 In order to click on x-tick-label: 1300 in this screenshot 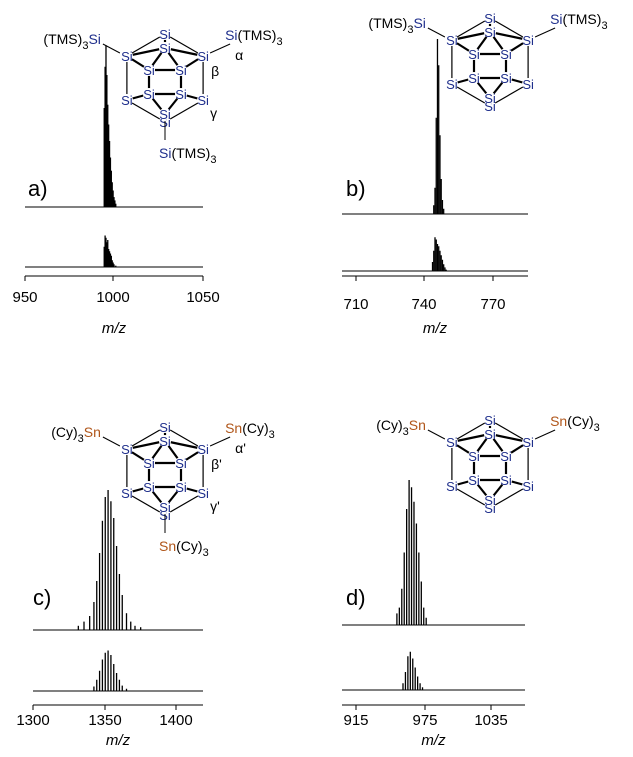, I will do `click(32, 720)`.